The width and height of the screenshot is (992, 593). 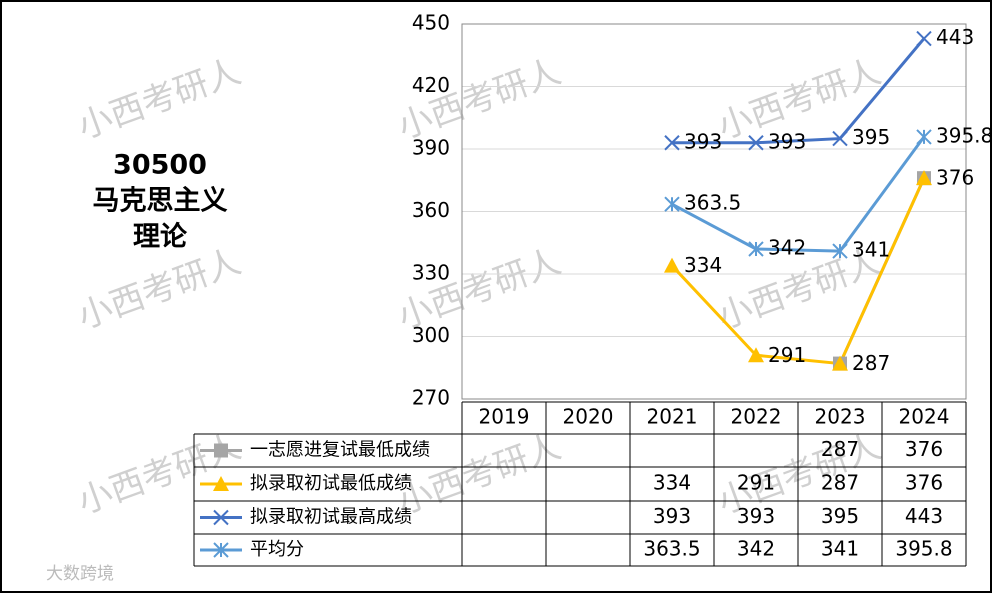 I want to click on data-label: 395, so click(x=871, y=137).